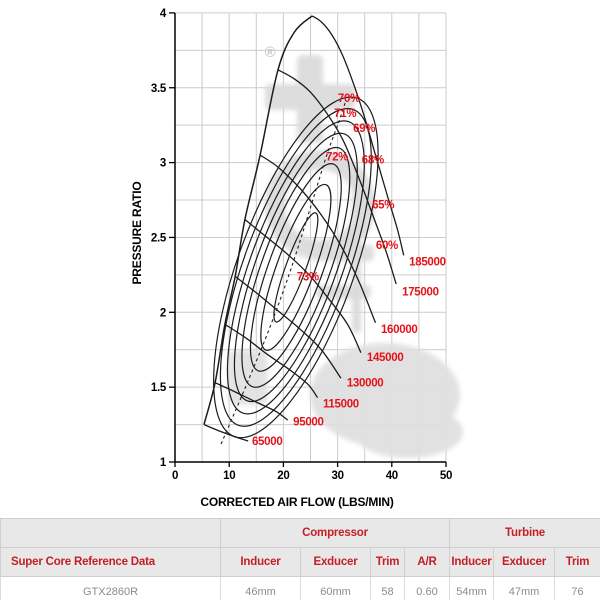  I want to click on column-header-exducer-1: Exducer, so click(335, 562).